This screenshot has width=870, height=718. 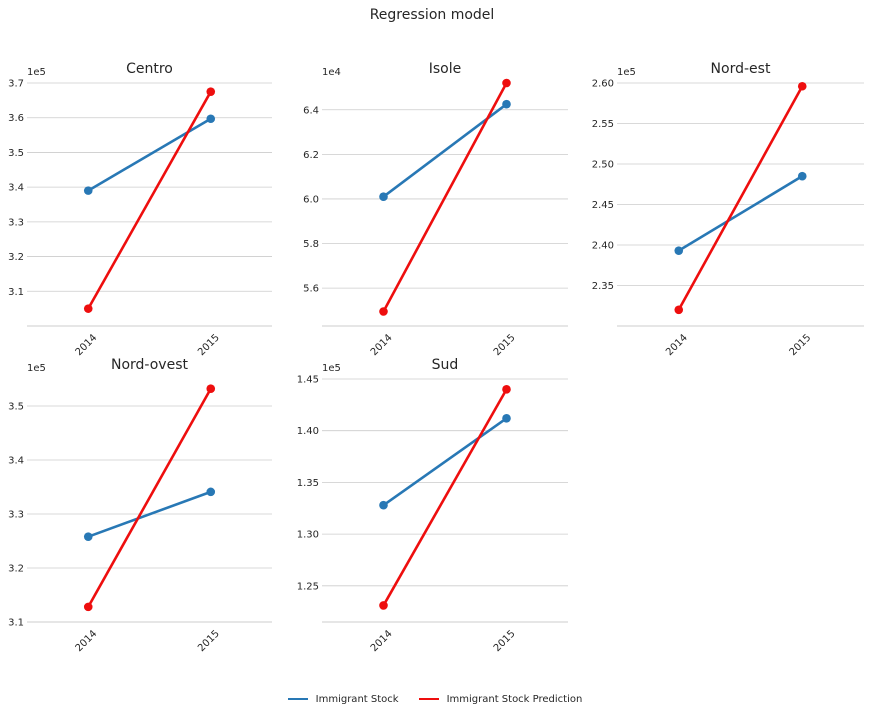 What do you see at coordinates (150, 365) in the screenshot?
I see `panel-title: Nord-ovest` at bounding box center [150, 365].